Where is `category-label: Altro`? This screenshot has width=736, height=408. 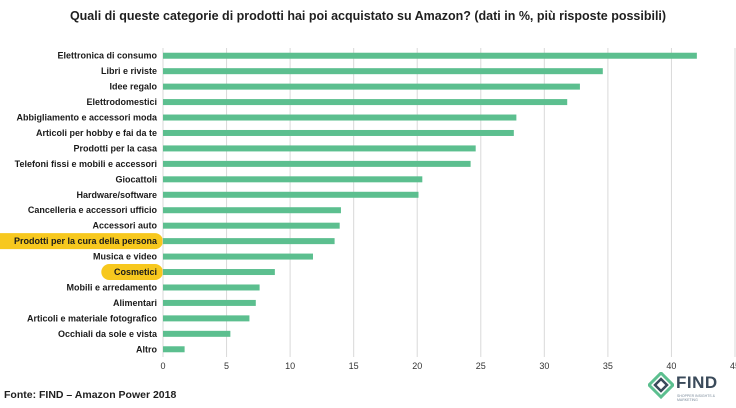 category-label: Altro is located at coordinates (146, 349).